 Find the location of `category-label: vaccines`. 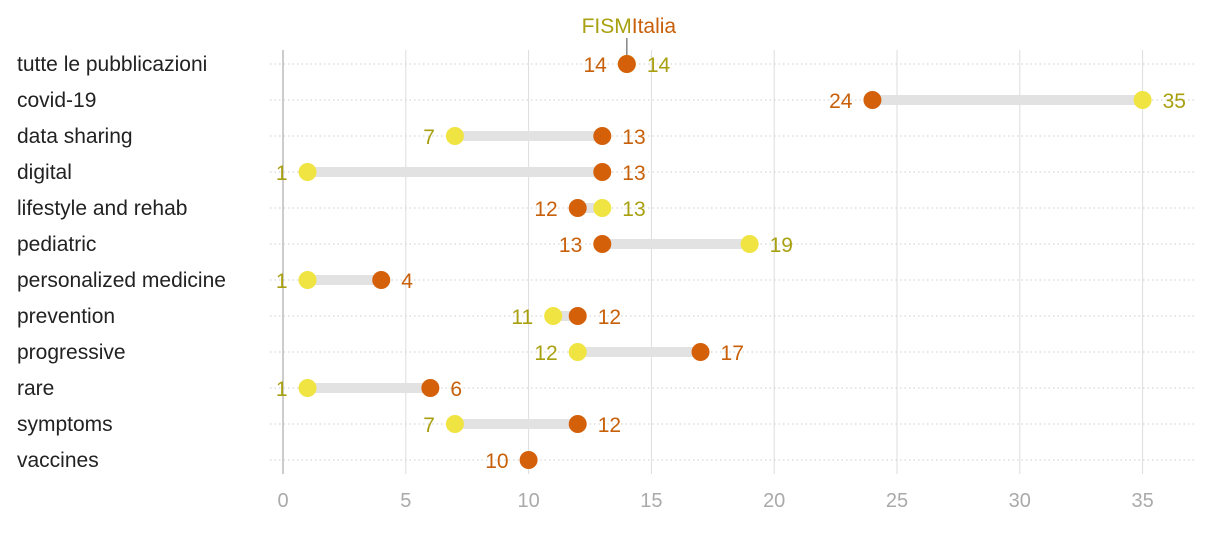

category-label: vaccines is located at coordinates (58, 460).